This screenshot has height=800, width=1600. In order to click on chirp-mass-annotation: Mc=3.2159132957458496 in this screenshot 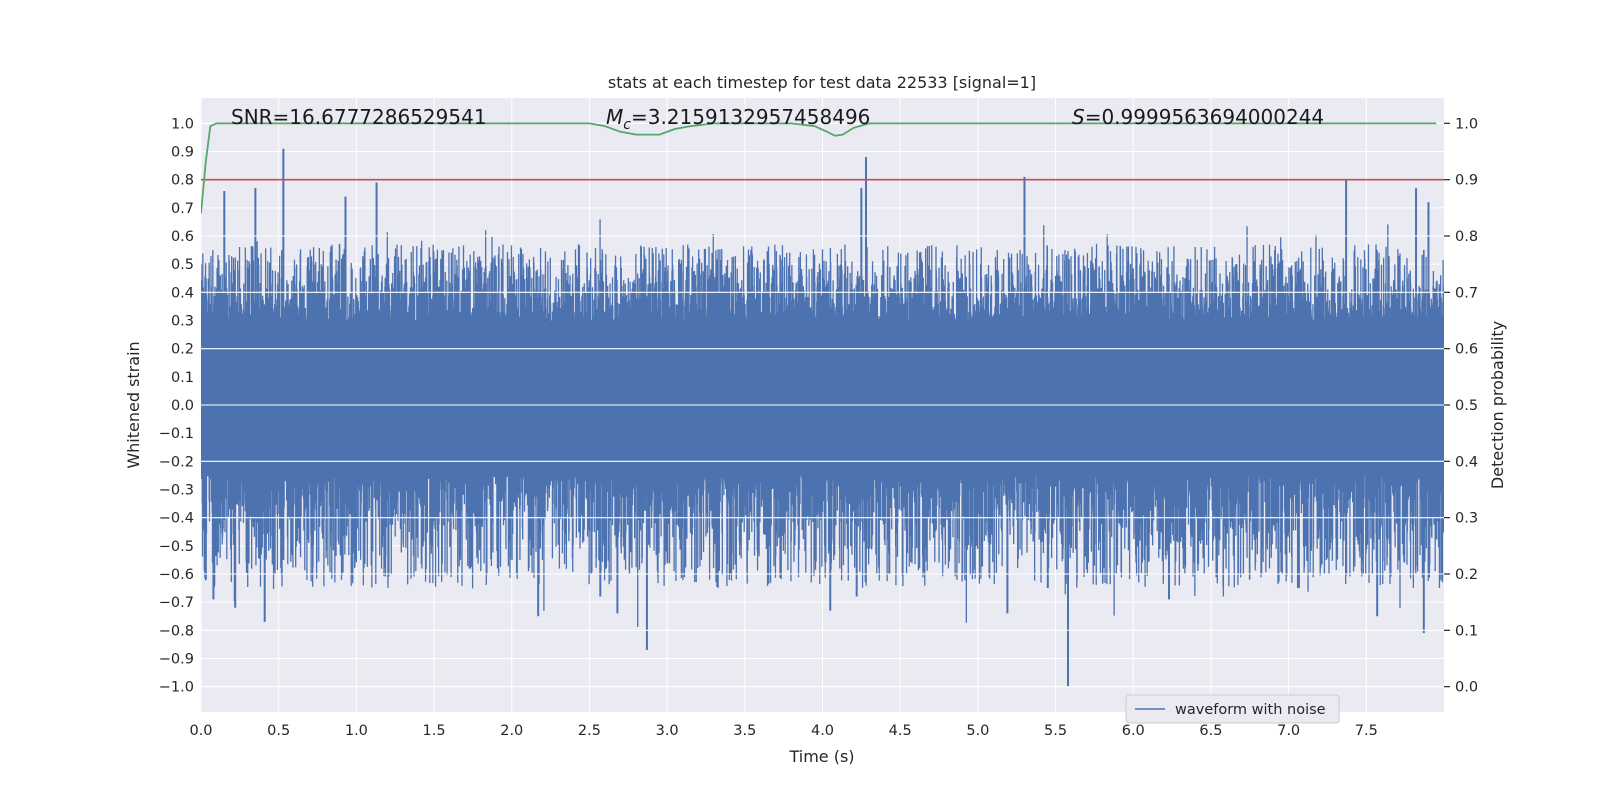, I will do `click(738, 119)`.